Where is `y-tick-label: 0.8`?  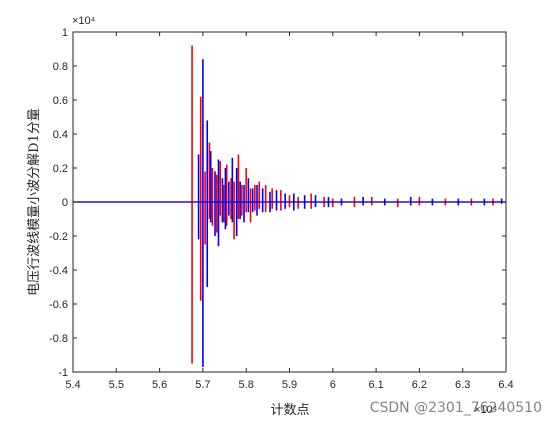 y-tick-label: 0.8 is located at coordinates (60, 67).